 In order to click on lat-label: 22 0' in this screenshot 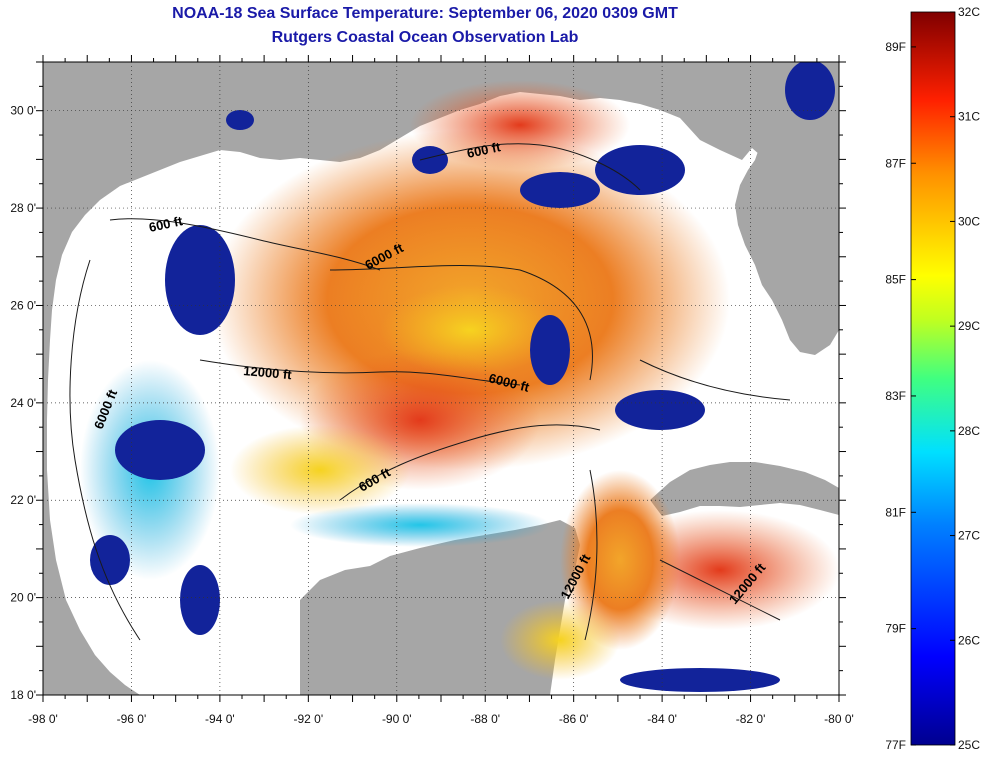, I will do `click(23, 500)`.